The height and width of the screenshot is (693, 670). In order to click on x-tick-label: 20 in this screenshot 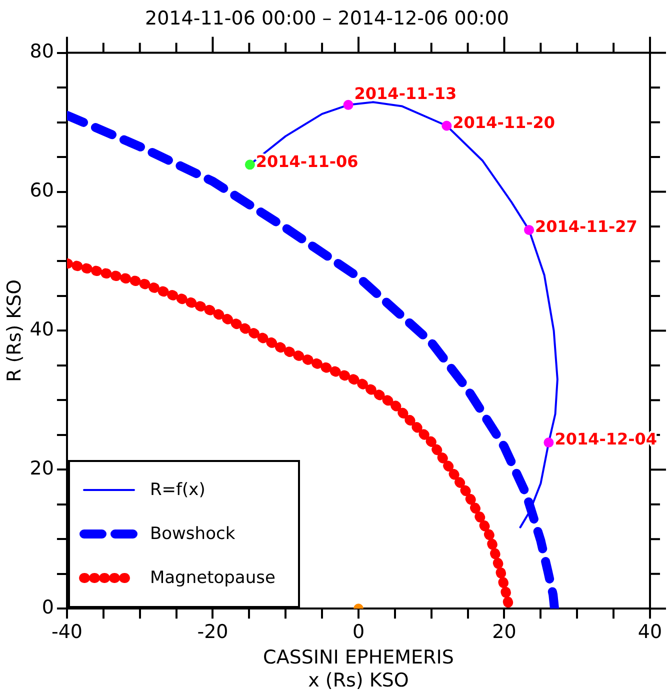, I will do `click(504, 631)`.